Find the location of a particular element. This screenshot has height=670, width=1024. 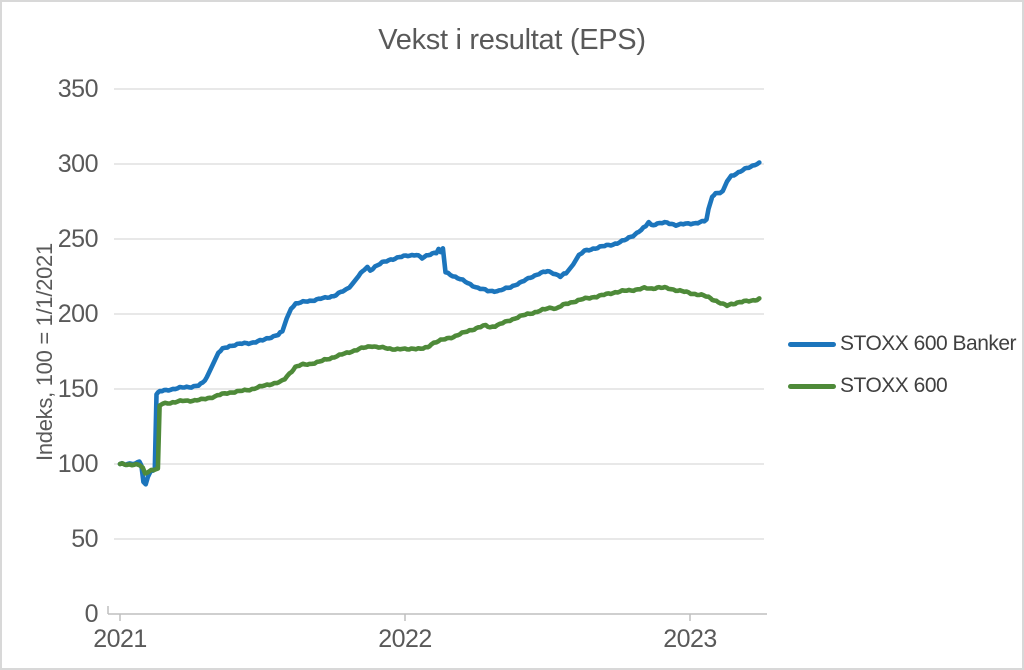

legend-swatch-green-icon is located at coordinates (812, 386).